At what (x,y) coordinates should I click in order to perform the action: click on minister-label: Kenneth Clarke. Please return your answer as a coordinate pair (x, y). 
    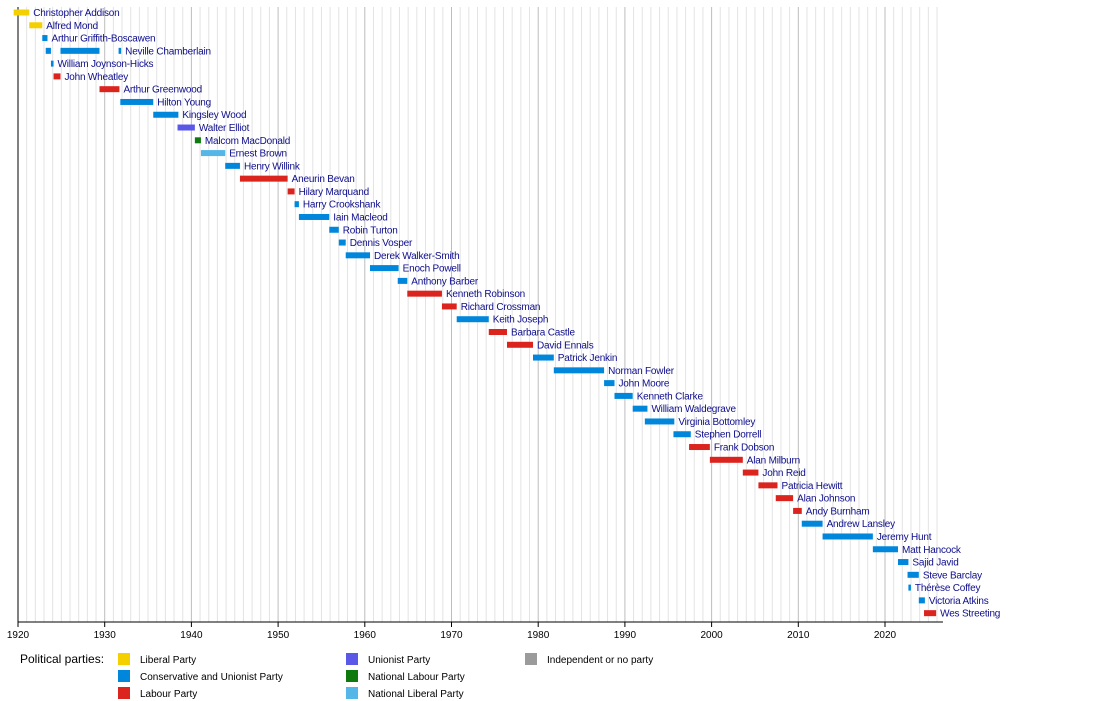
    Looking at the image, I should click on (670, 396).